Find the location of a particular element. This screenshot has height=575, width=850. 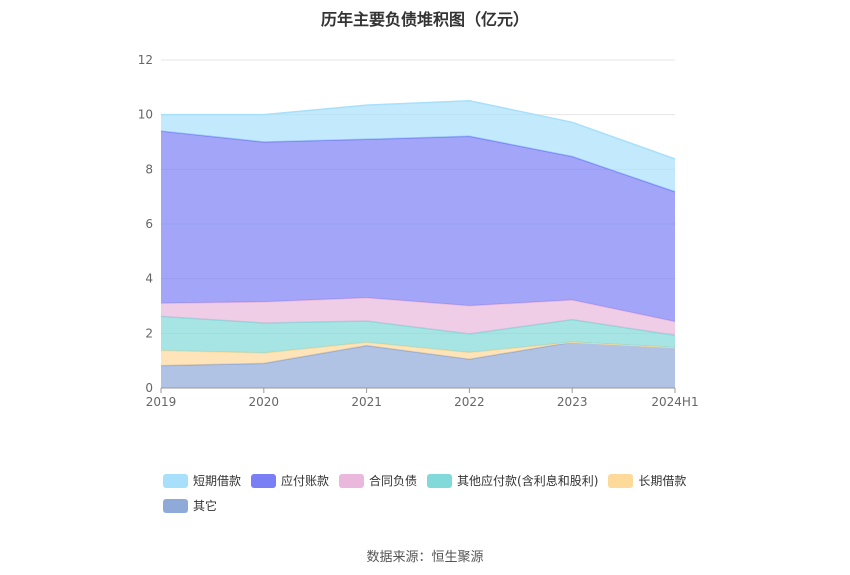

x-tick-label: 2022 is located at coordinates (469, 402).